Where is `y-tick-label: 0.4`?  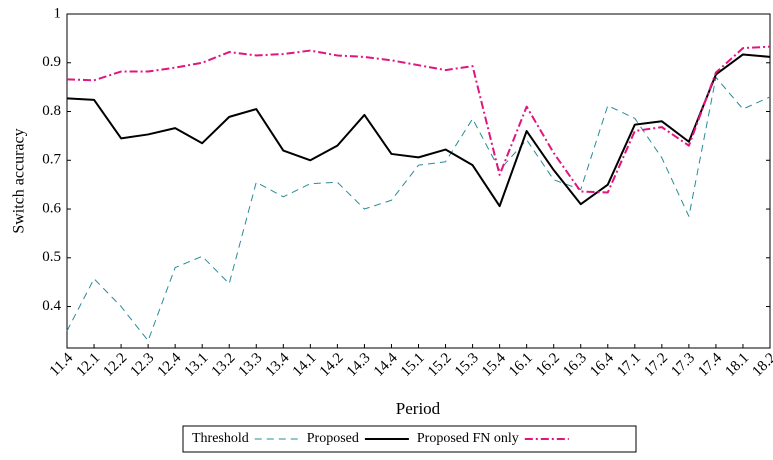
y-tick-label: 0.4 is located at coordinates (51, 306).